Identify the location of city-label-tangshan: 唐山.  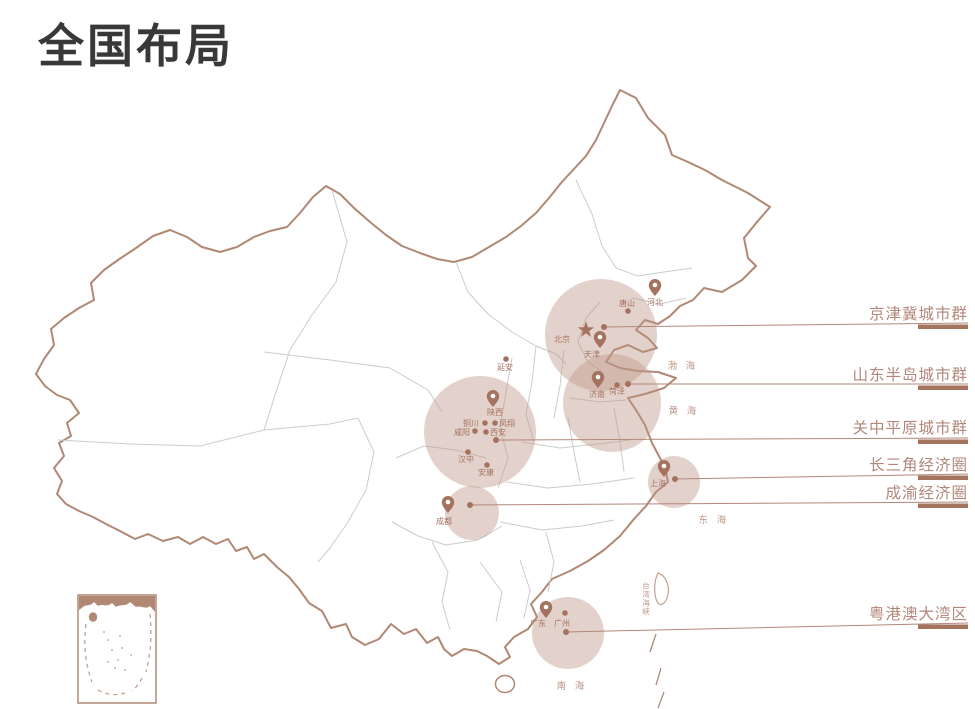
(627, 303).